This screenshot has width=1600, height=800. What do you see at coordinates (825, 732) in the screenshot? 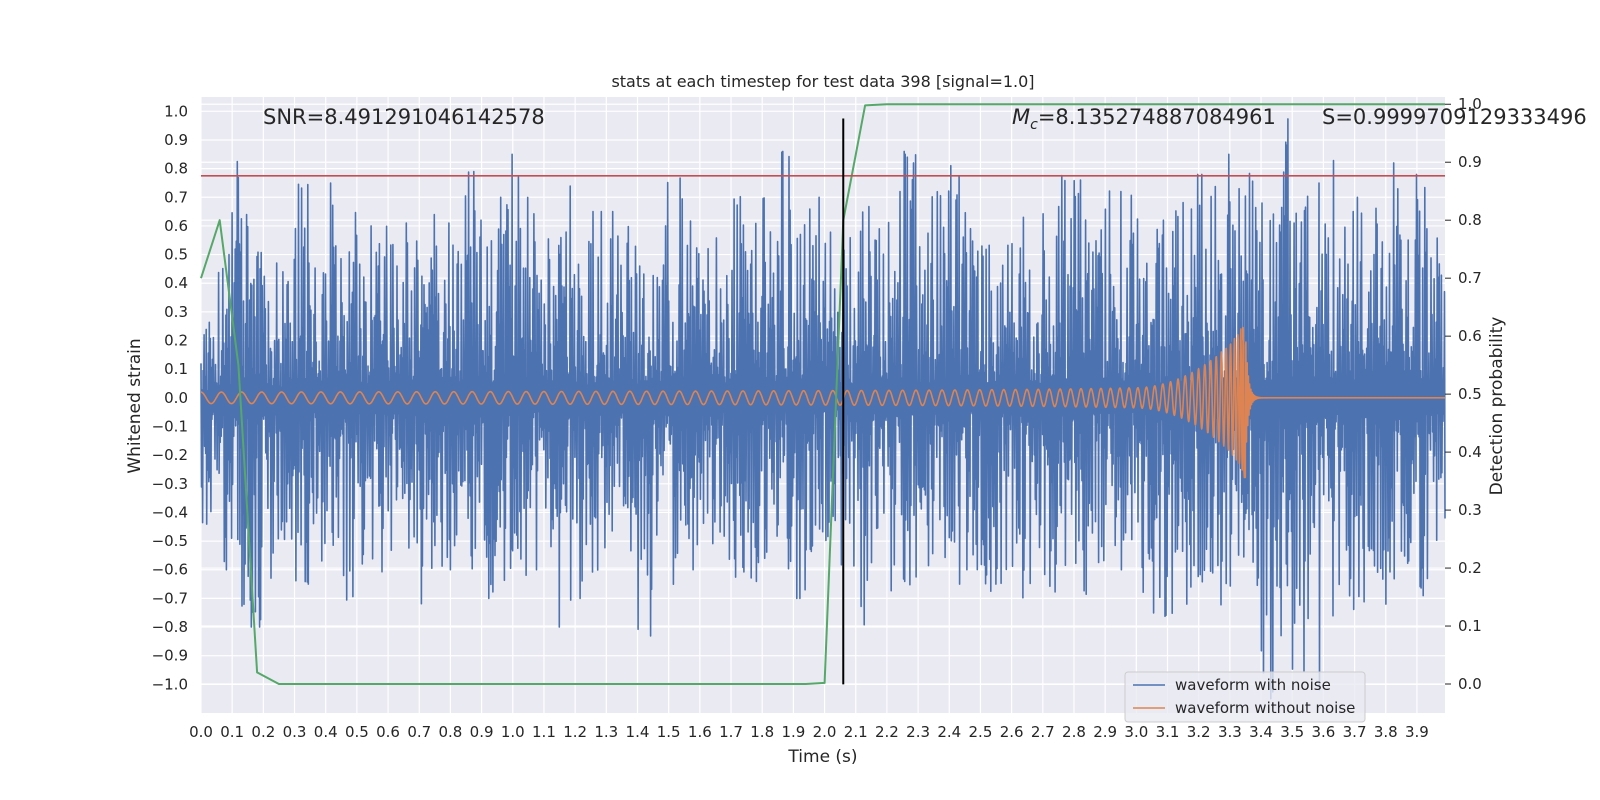
I see `x-tick-label: 2.0` at bounding box center [825, 732].